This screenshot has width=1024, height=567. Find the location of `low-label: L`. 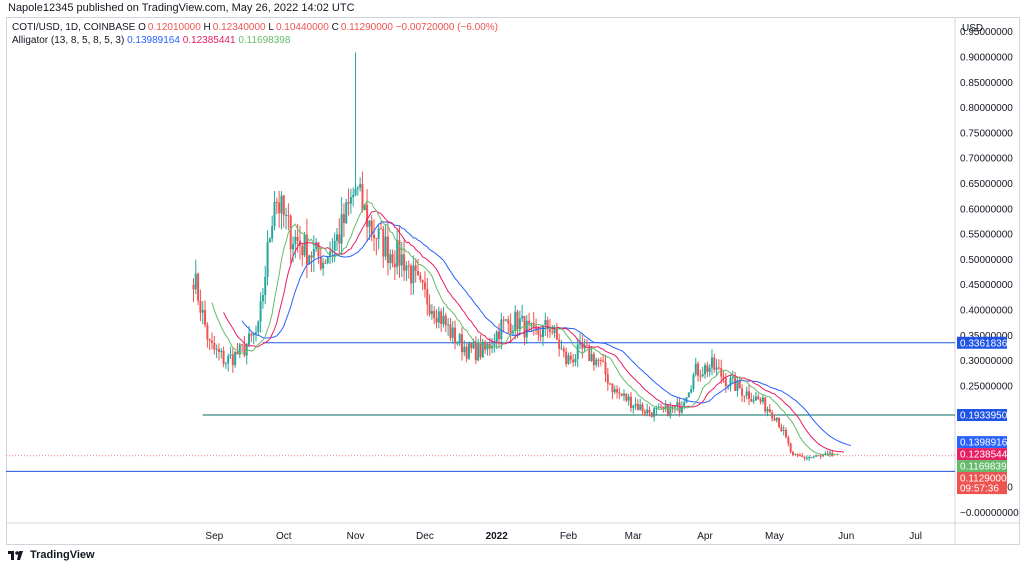

low-label: L is located at coordinates (271, 27).